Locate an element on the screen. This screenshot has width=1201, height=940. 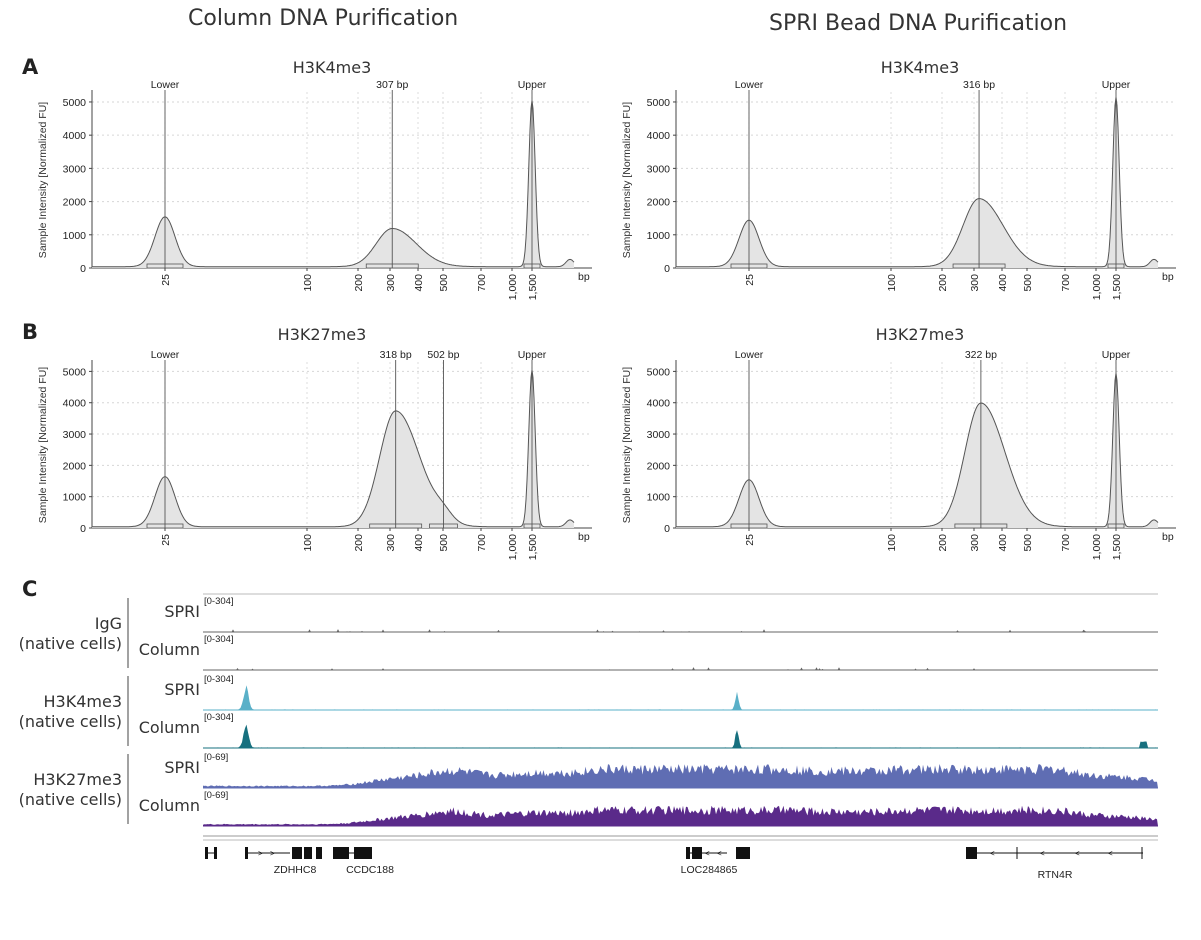
track-2-1: Column [0-69] is located at coordinates (648, 808).